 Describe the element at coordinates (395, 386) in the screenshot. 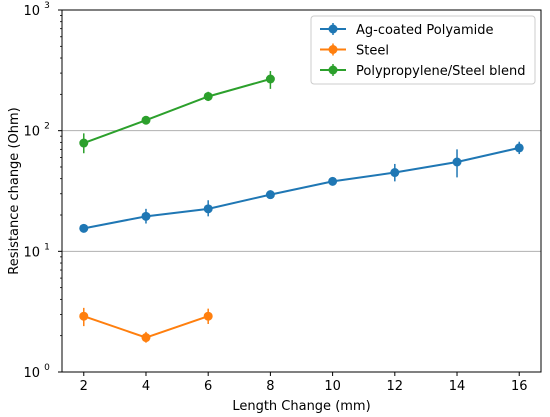

I see `x-tick-label-5: 12` at that location.